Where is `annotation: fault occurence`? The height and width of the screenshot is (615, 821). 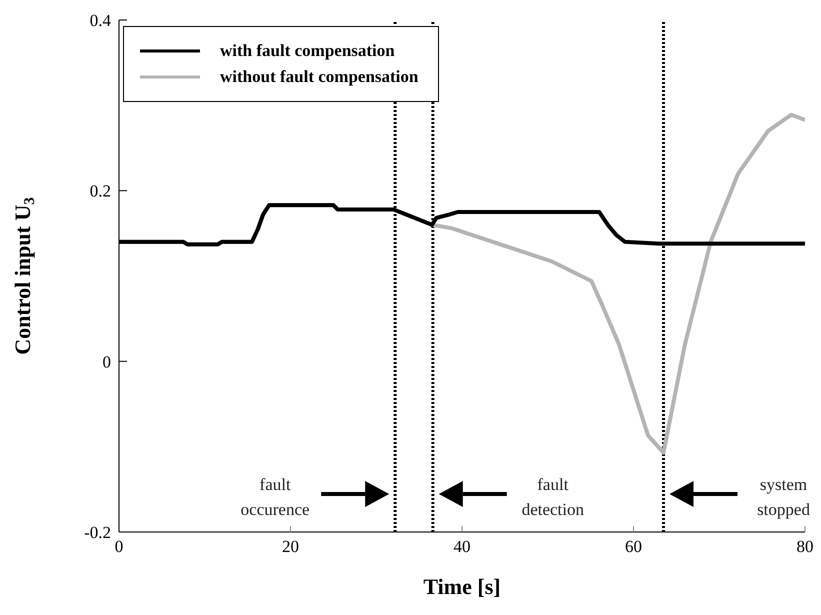 annotation: fault occurence is located at coordinates (275, 497).